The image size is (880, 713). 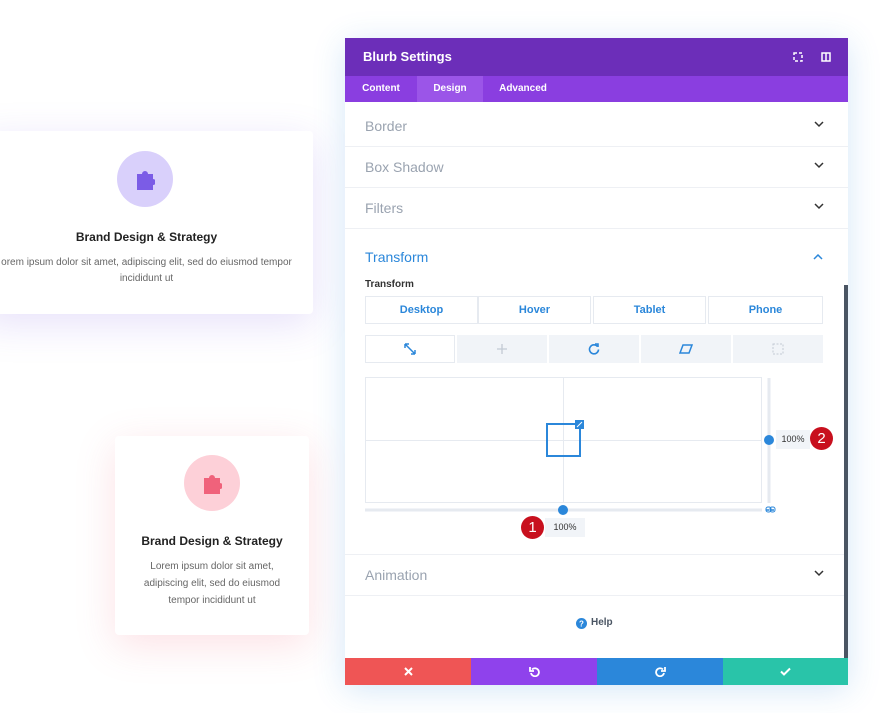 I want to click on rotate-tool, so click(x=594, y=349).